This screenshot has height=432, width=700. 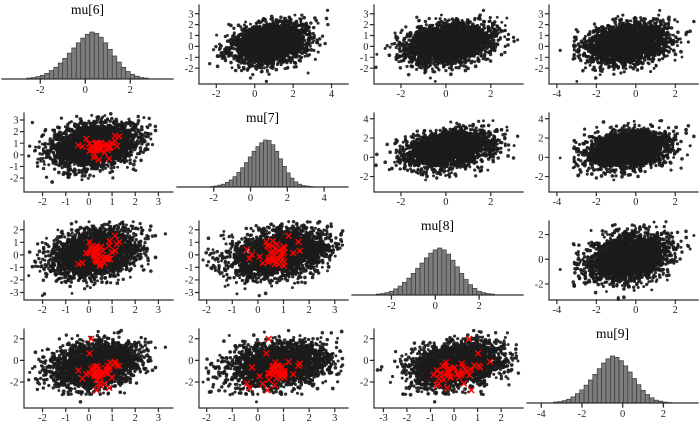 I want to click on panel-cell-scatter-mu6-vs-mu7, so click(x=87, y=162).